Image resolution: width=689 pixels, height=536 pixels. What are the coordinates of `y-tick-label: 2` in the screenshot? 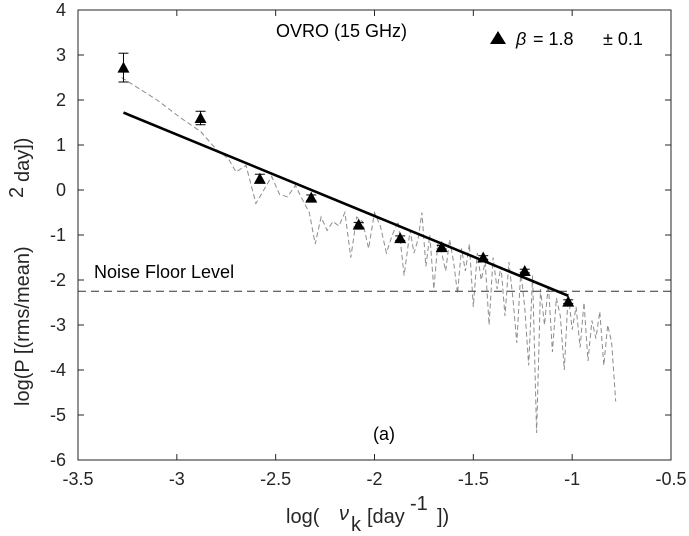 It's located at (61, 100).